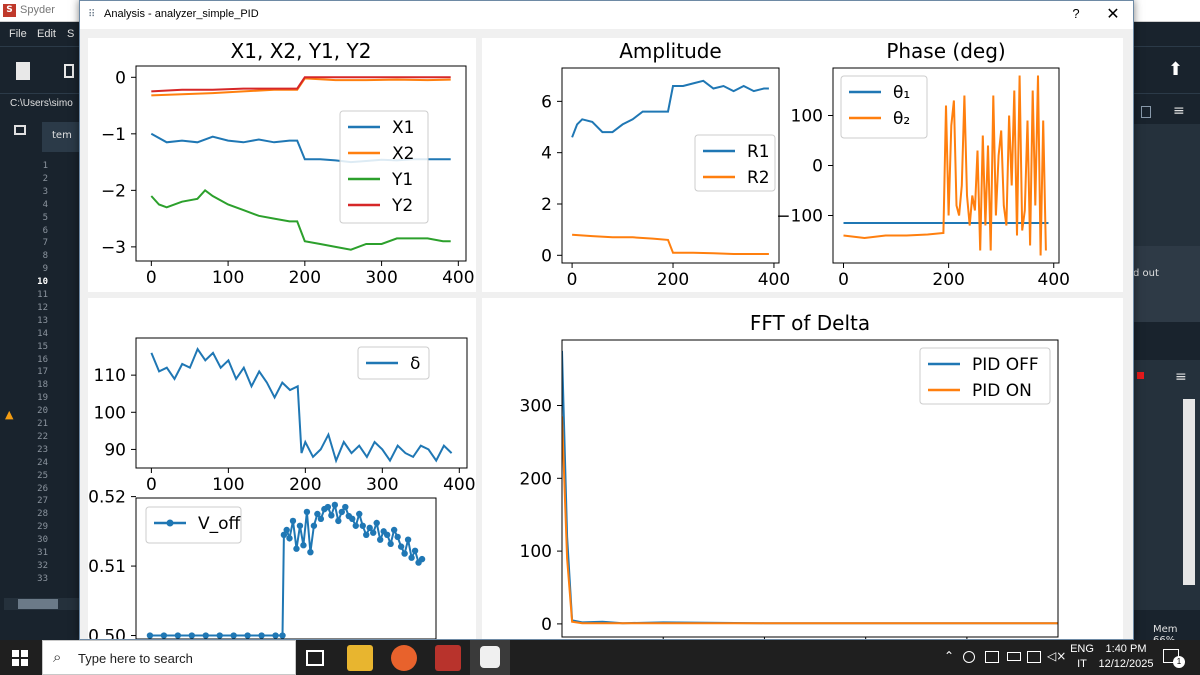 The width and height of the screenshot is (1200, 675). I want to click on stop-icon, so click(1140, 375).